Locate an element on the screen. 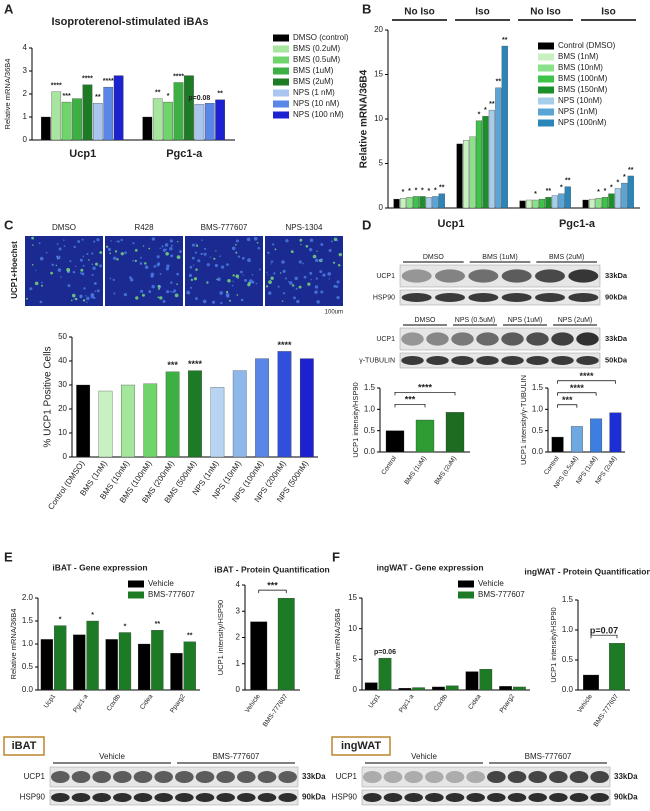 Image resolution: width=650 pixels, height=811 pixels. x-tick-label: BMS-777607 is located at coordinates (607, 710).